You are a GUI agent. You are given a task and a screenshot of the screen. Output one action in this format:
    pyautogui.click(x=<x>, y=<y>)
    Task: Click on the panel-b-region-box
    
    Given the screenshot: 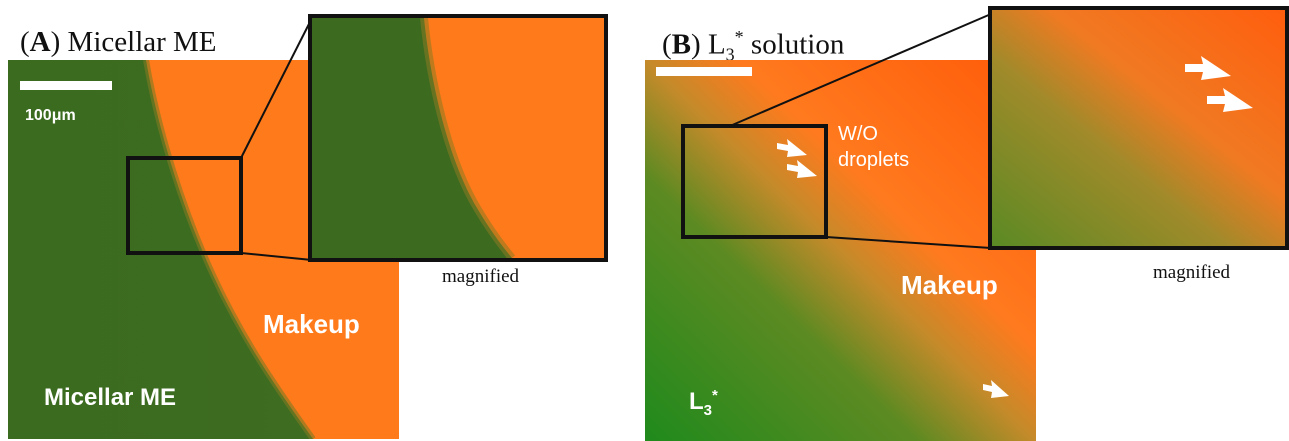 What is the action you would take?
    pyautogui.click(x=754, y=181)
    